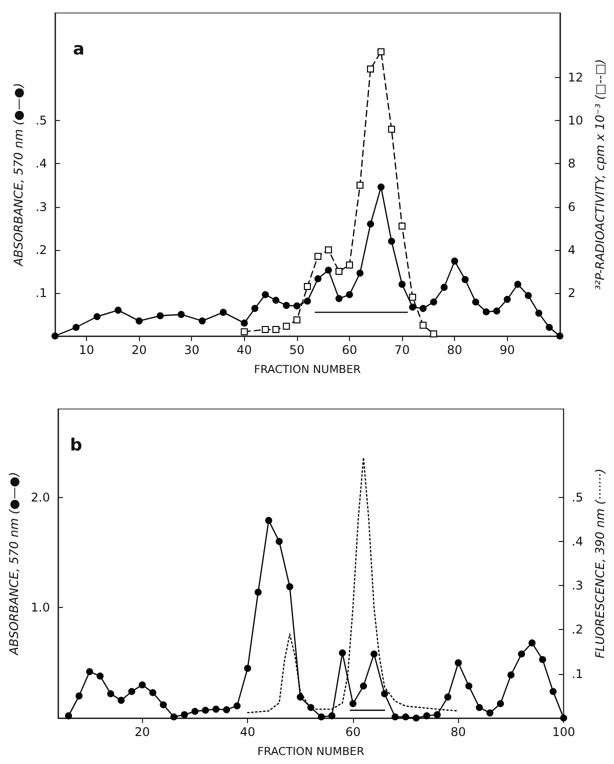 The height and width of the screenshot is (764, 614). Describe the element at coordinates (41, 293) in the screenshot. I see `y-tick-label: .1` at that location.